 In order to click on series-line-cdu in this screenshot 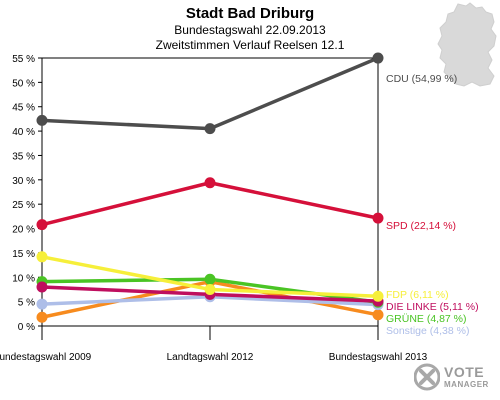, I will do `click(210, 93)`.